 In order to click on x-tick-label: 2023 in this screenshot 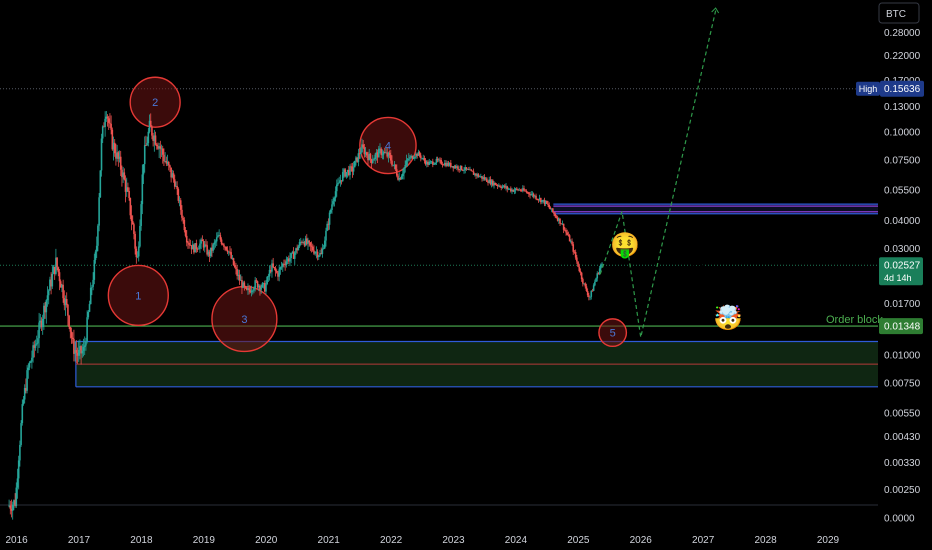, I will do `click(453, 540)`.